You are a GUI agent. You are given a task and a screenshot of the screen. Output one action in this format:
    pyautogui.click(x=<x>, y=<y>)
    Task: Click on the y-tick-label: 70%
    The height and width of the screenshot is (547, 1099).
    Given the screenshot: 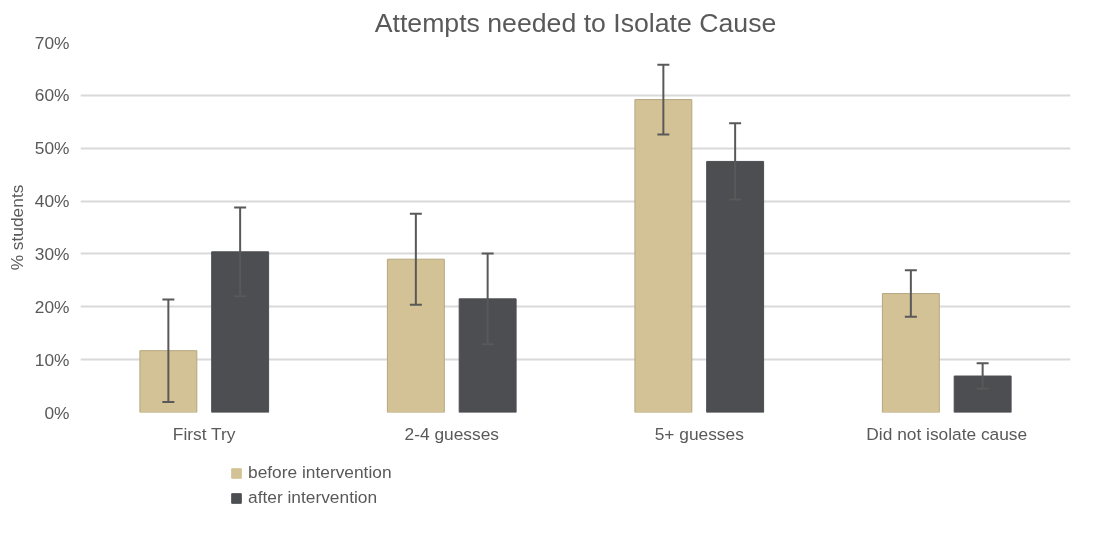 What is the action you would take?
    pyautogui.click(x=52, y=42)
    